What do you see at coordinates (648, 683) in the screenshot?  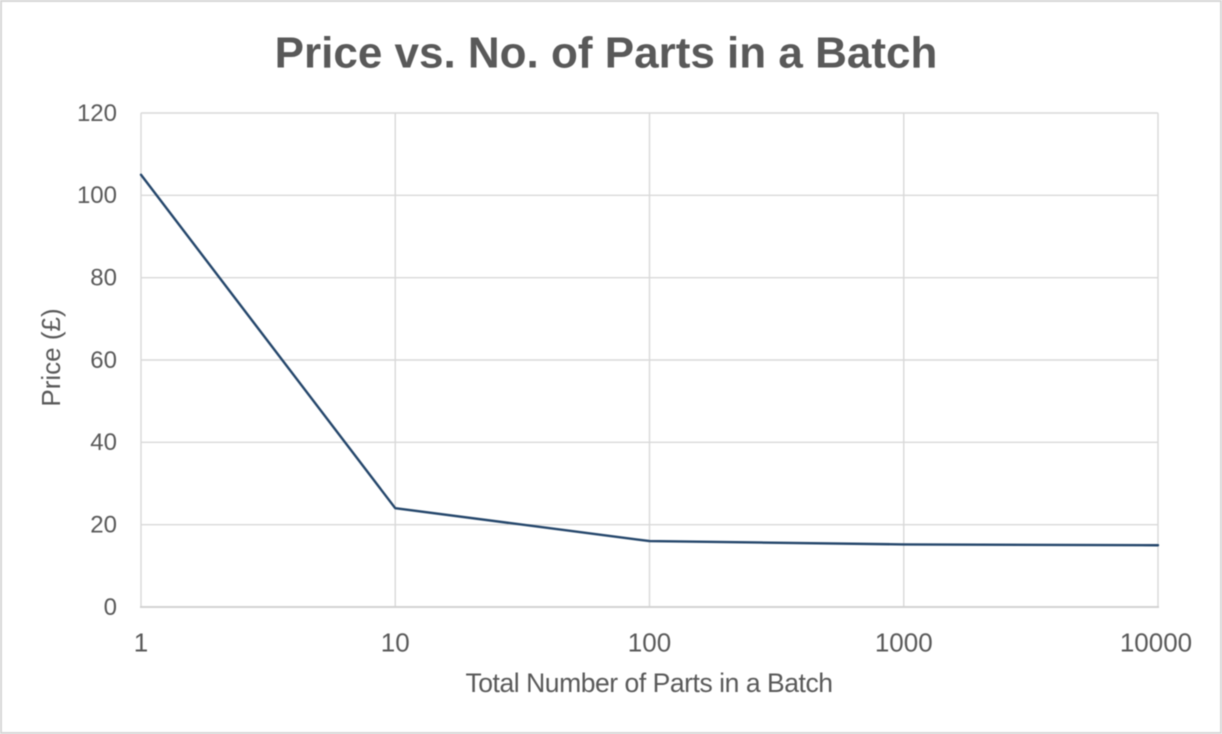 I see `svg-text:Total Number of Parts in a Bat: Total Number of Parts in a Batch` at bounding box center [648, 683].